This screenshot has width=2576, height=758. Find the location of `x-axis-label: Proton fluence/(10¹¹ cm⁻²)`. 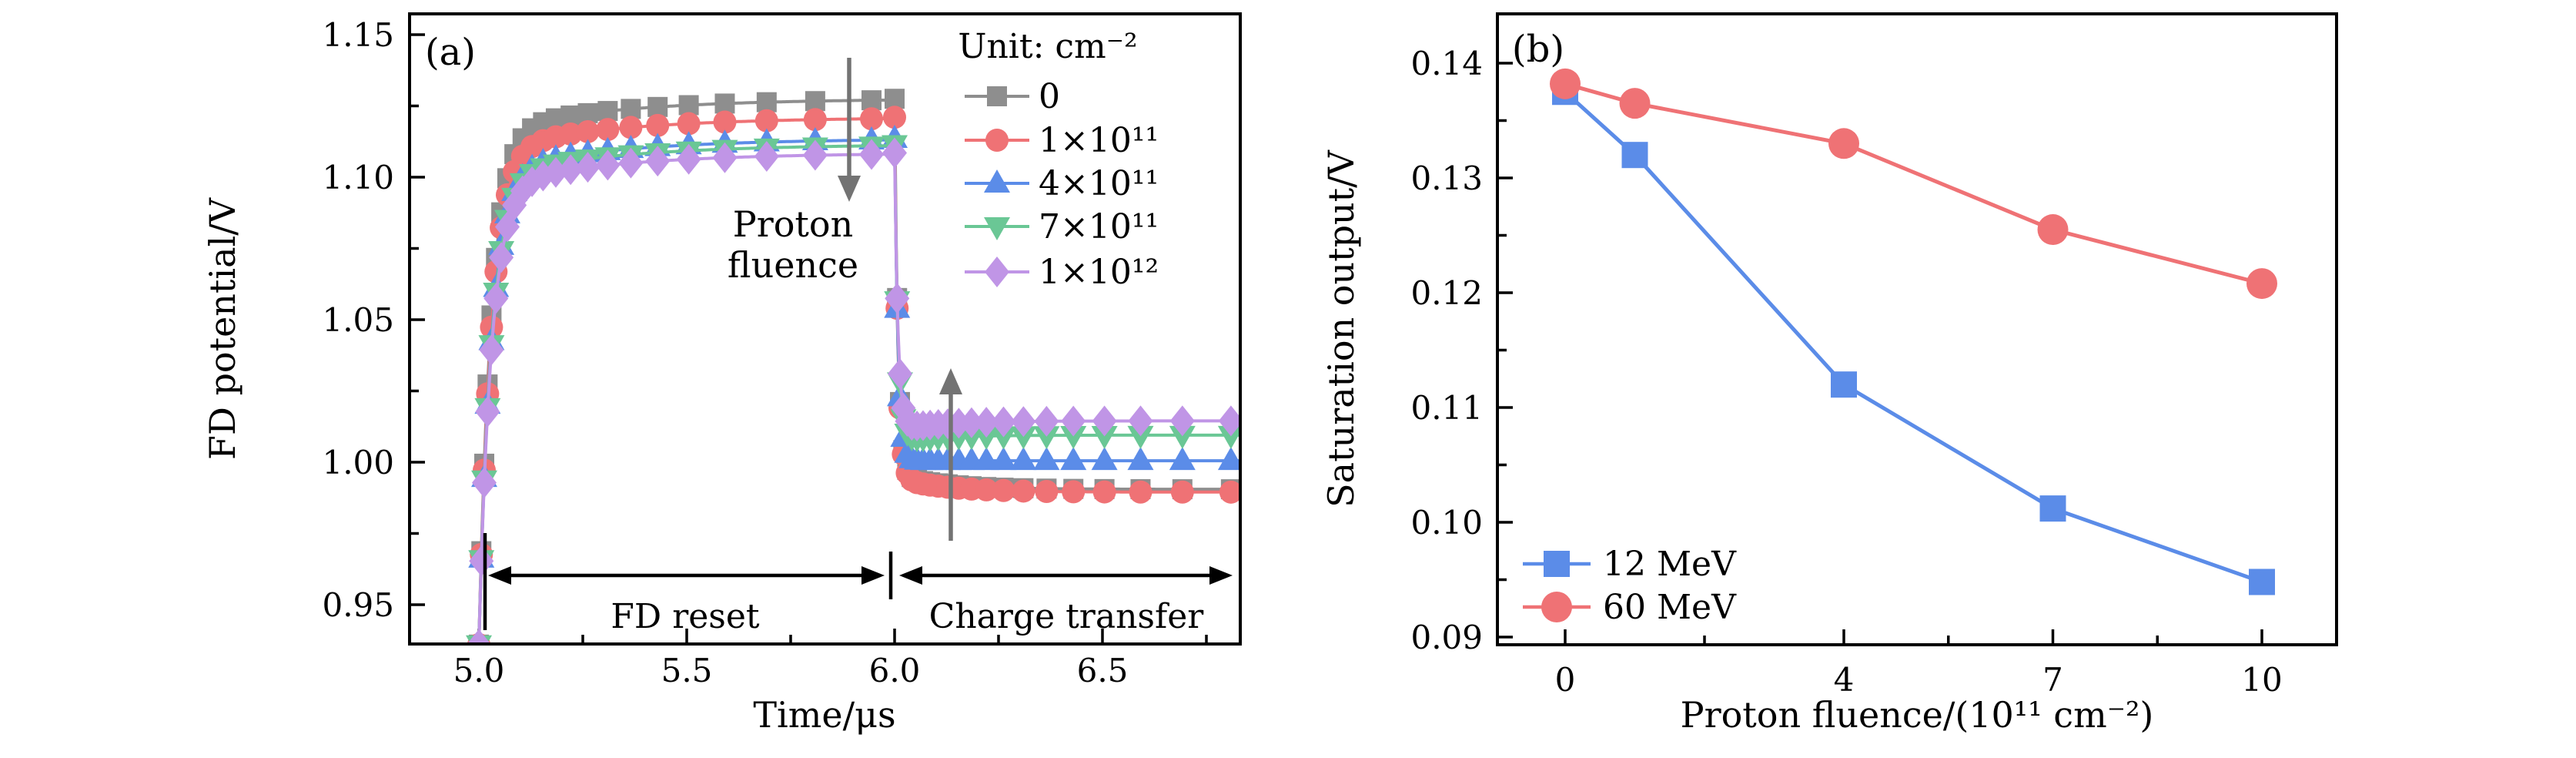

x-axis-label: Proton fluence/(10¹¹ cm⁻²) is located at coordinates (1918, 715).